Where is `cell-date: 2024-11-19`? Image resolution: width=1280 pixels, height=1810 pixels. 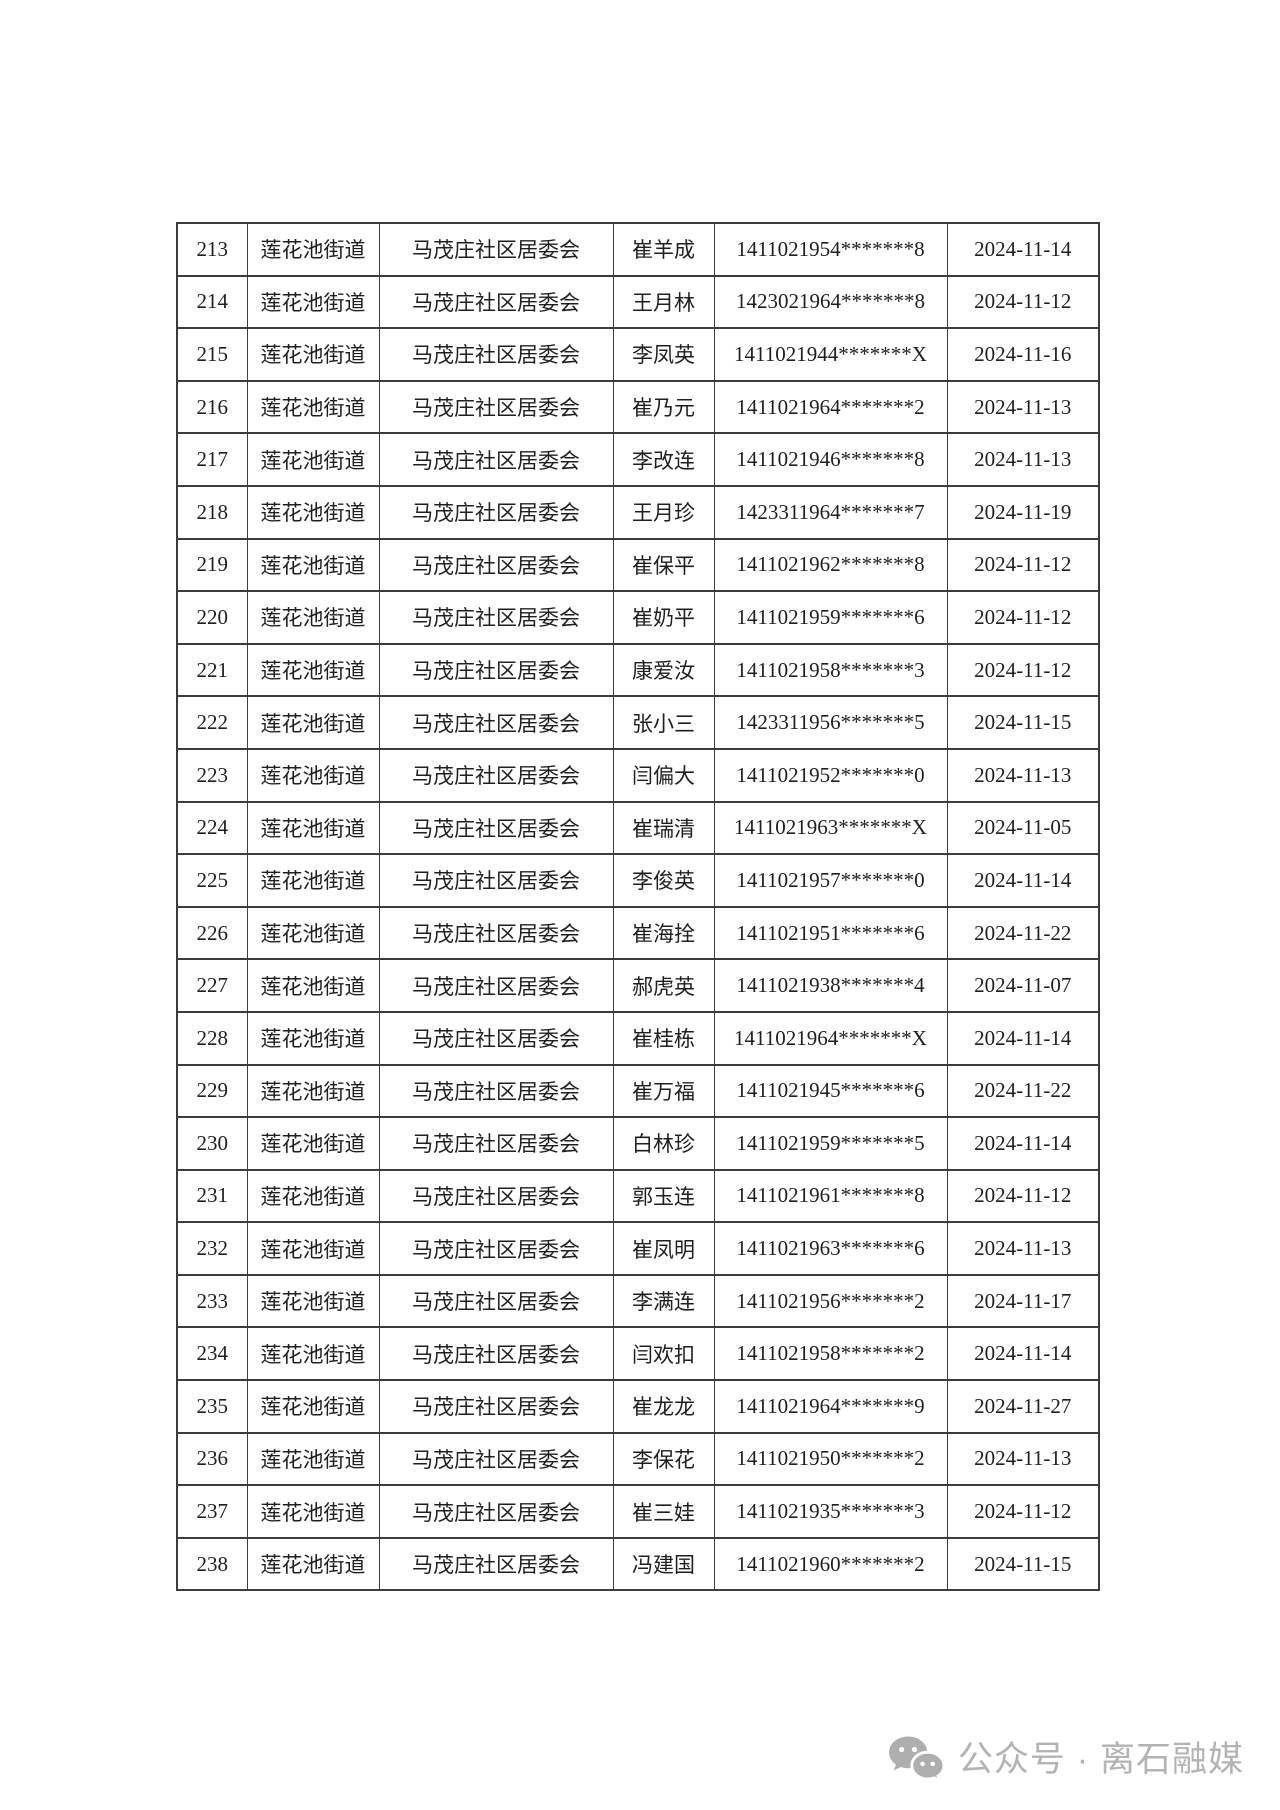
cell-date: 2024-11-19 is located at coordinates (1023, 512).